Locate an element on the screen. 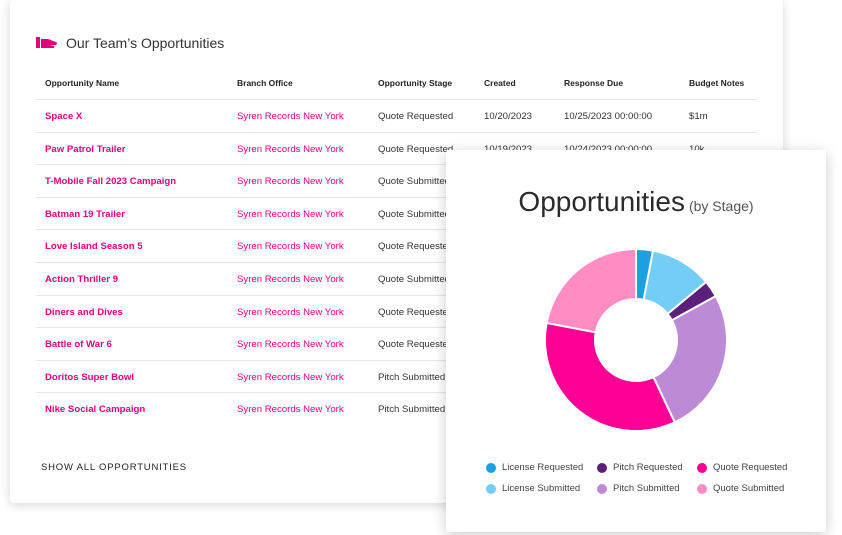 The width and height of the screenshot is (842, 535). legend-label: Pitch Submitted is located at coordinates (646, 488).